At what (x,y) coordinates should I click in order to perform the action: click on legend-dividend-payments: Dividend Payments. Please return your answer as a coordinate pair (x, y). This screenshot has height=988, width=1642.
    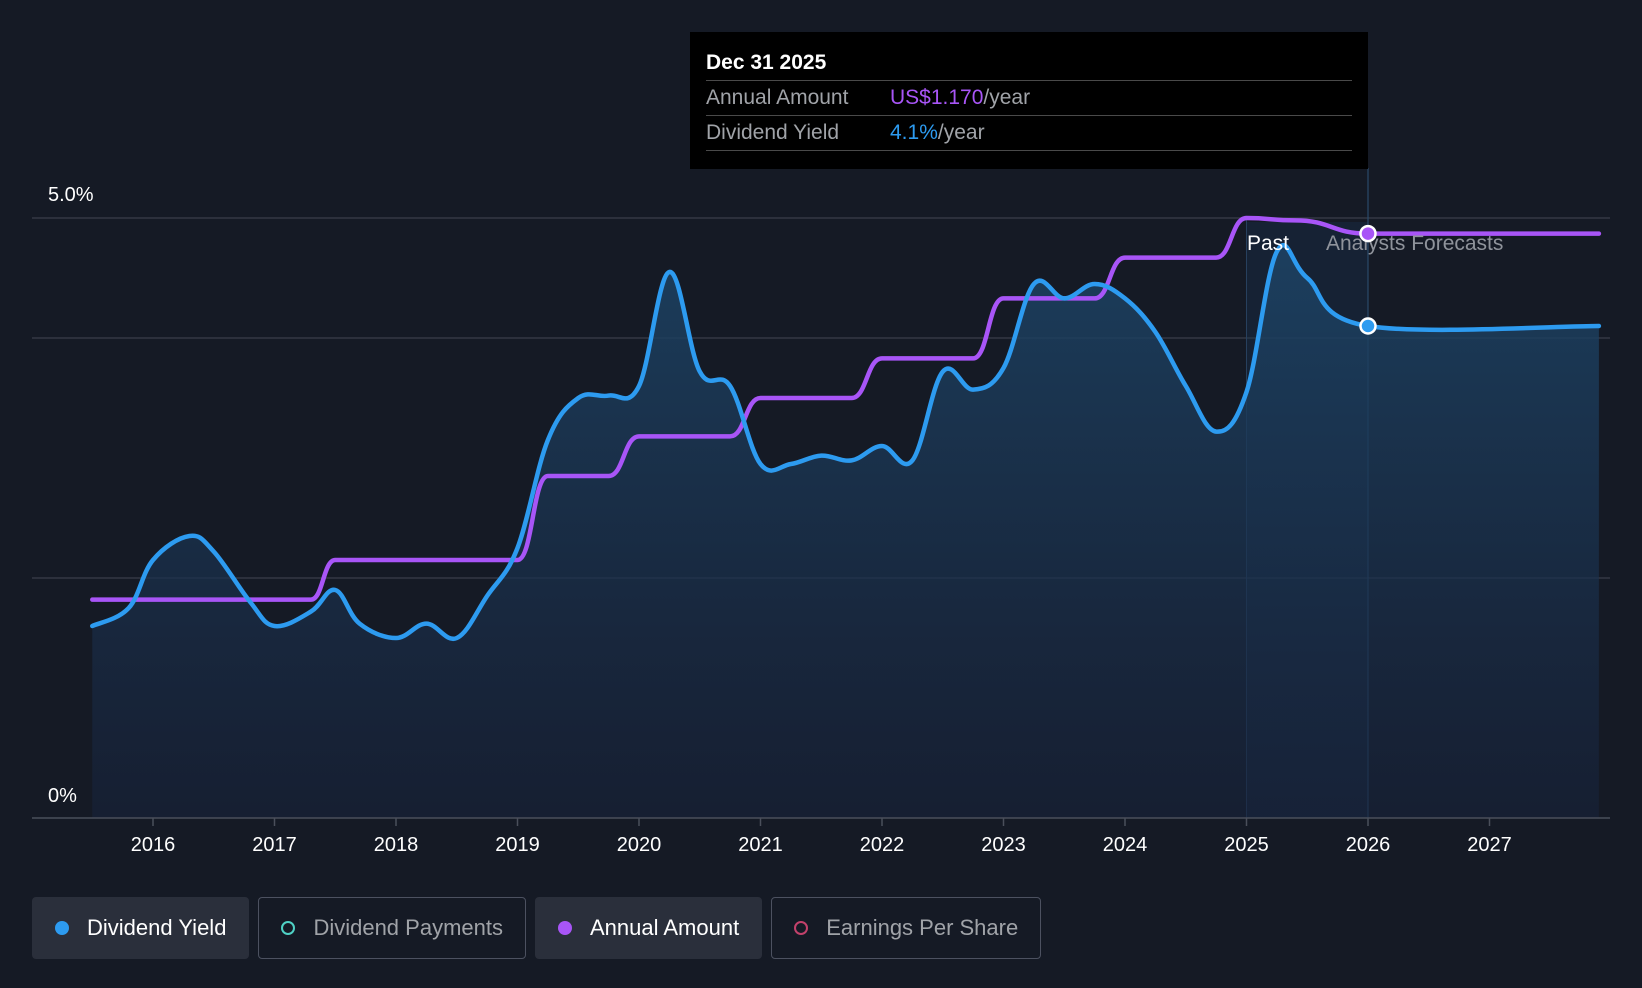
    Looking at the image, I should click on (392, 928).